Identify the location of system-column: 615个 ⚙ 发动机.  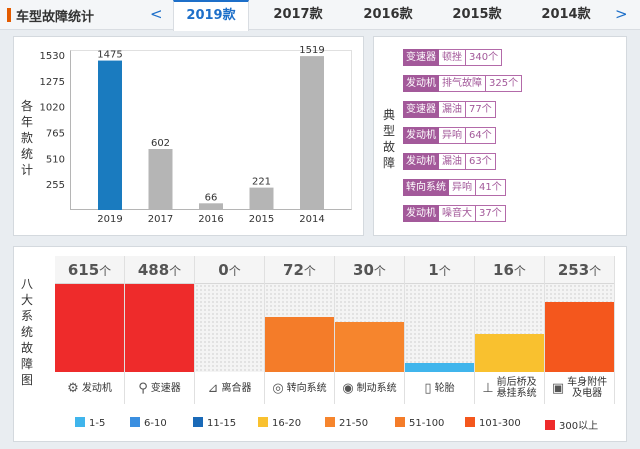
(90, 330).